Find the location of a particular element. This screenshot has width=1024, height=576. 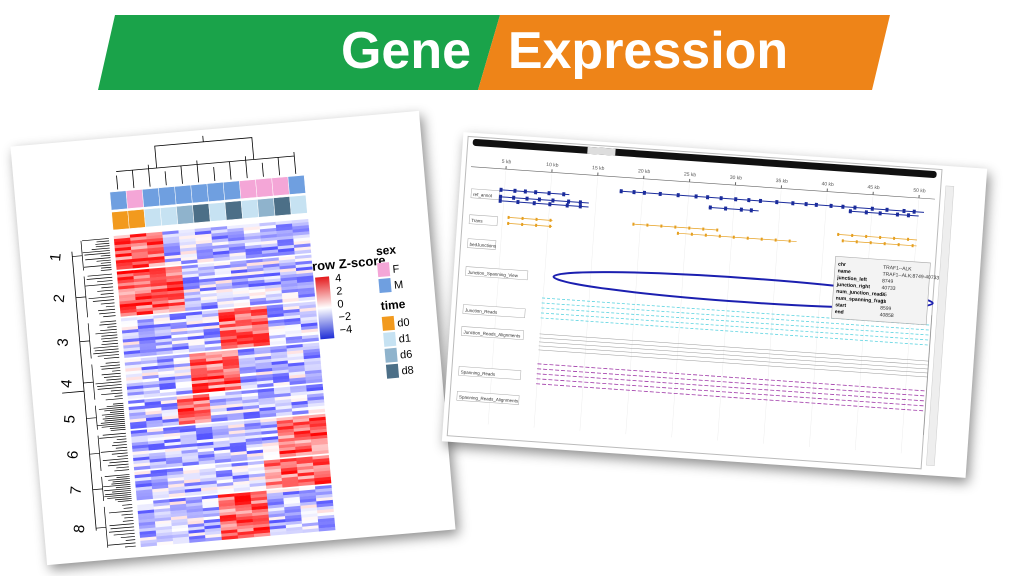

track-label: Junction_Spanning_View is located at coordinates (493, 274).